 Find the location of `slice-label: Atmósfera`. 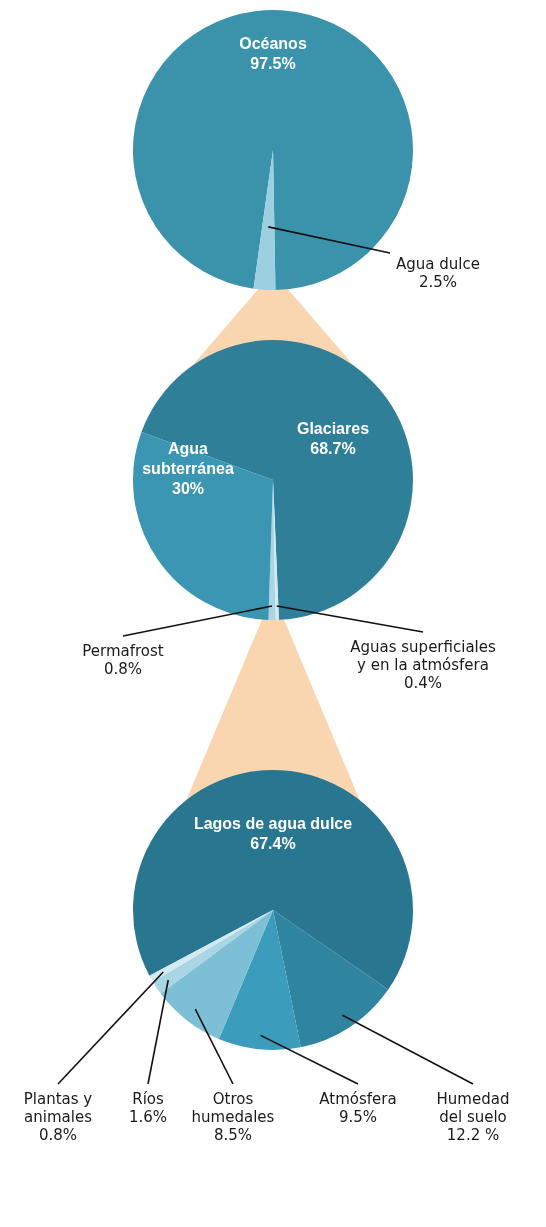

slice-label: Atmósfera is located at coordinates (358, 1098).